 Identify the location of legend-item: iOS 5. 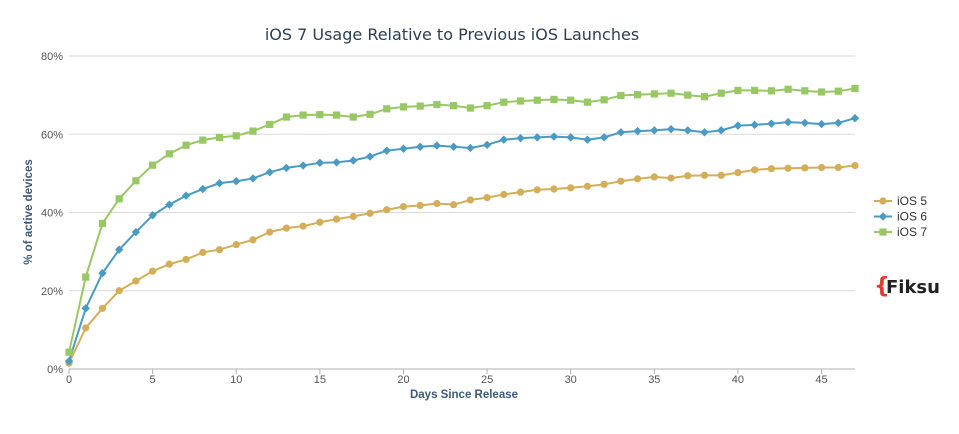
(900, 201).